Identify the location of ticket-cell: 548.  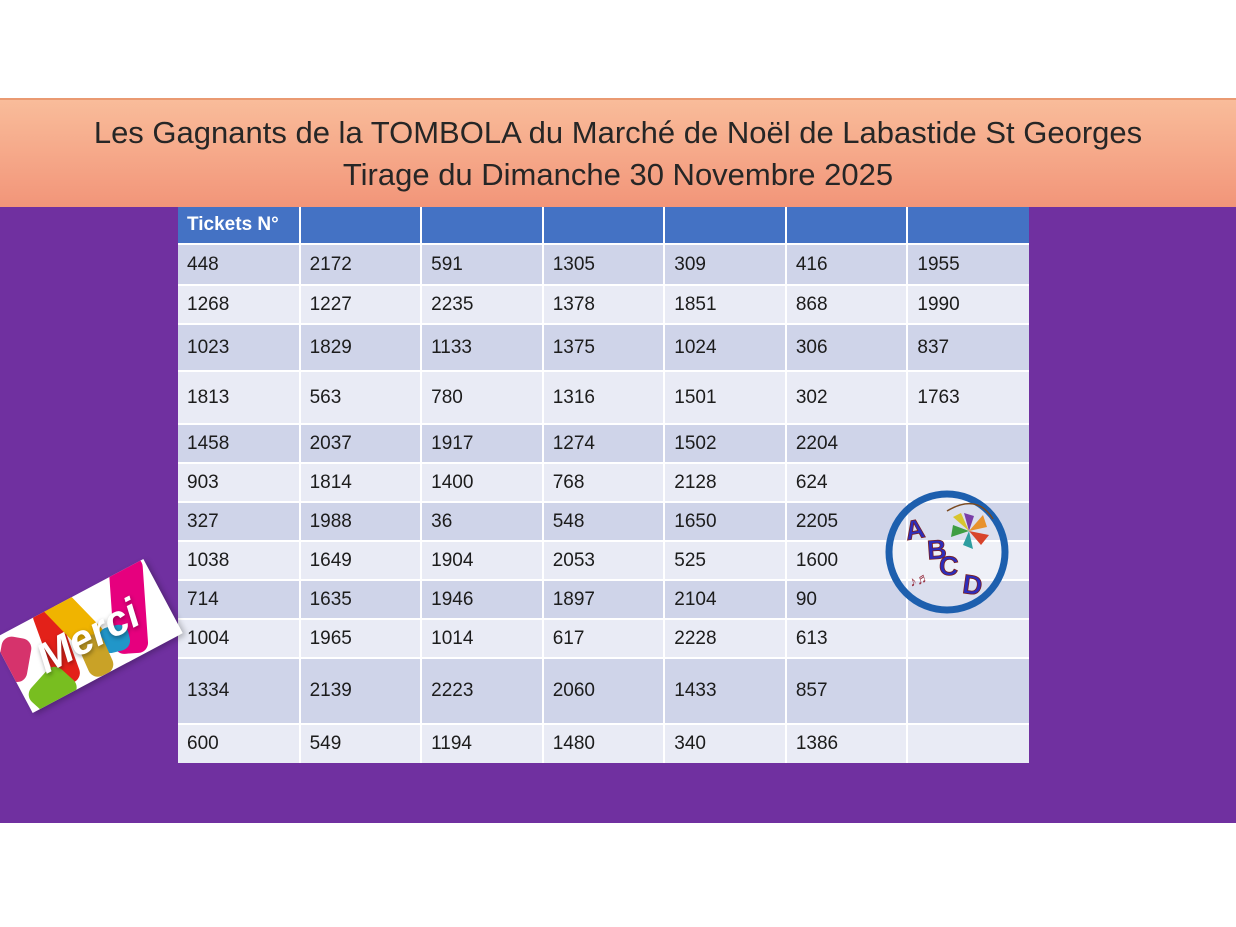
(603, 521).